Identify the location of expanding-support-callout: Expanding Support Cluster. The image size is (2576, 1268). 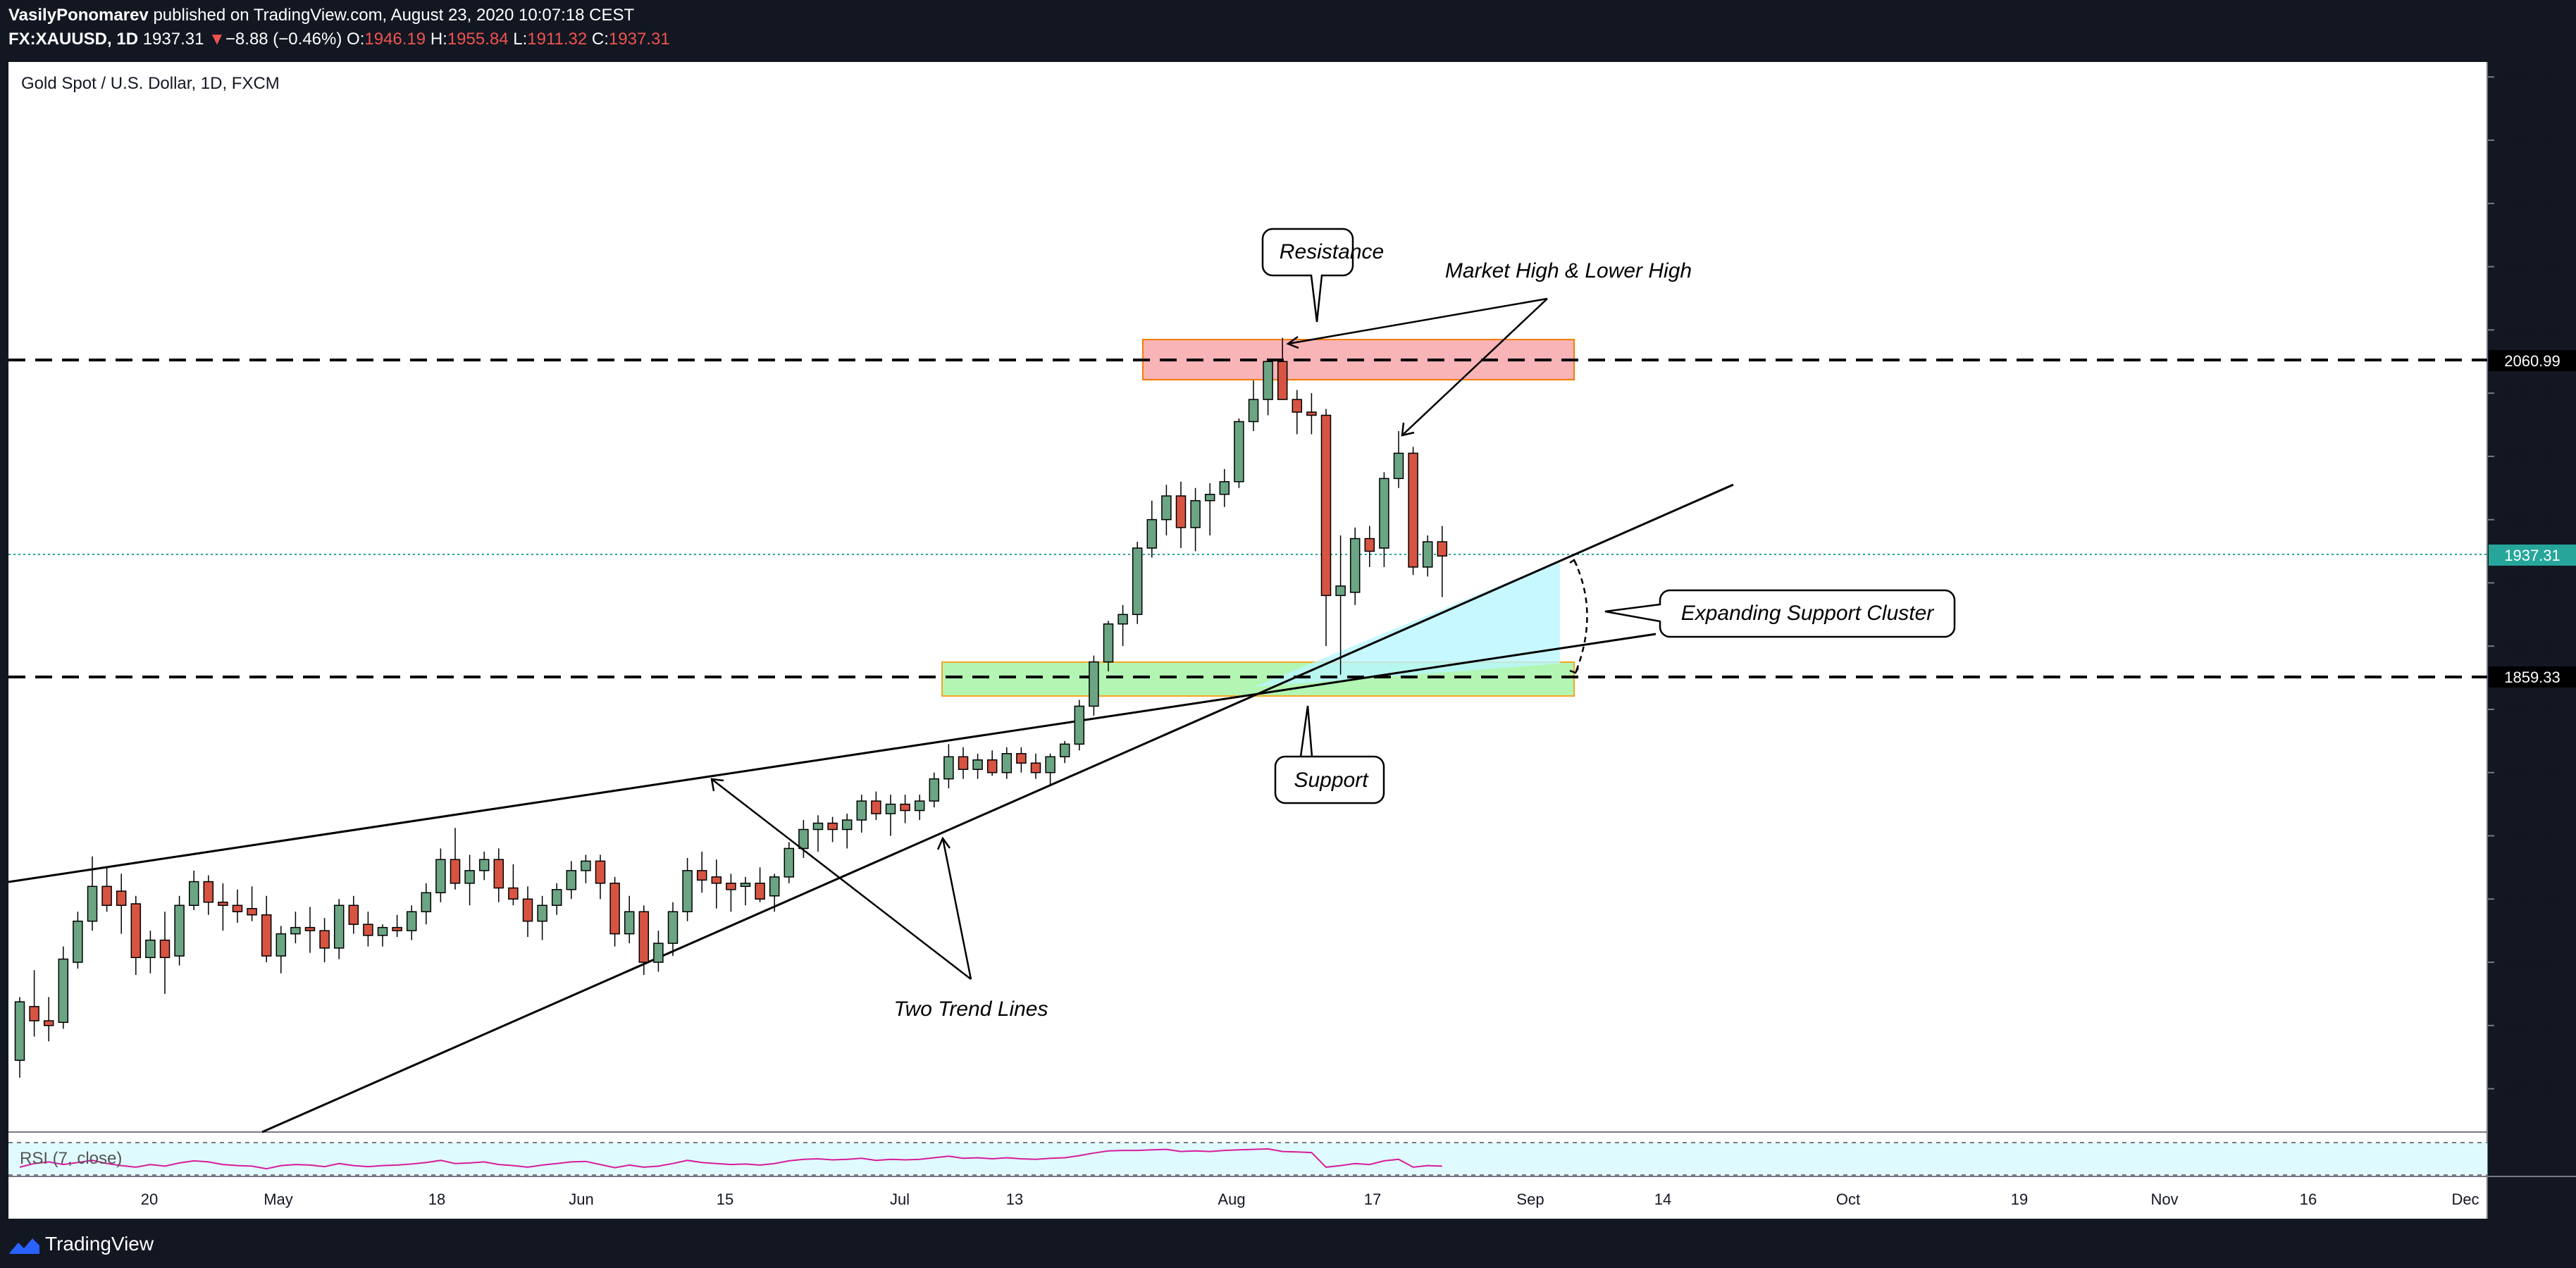
(1780, 613).